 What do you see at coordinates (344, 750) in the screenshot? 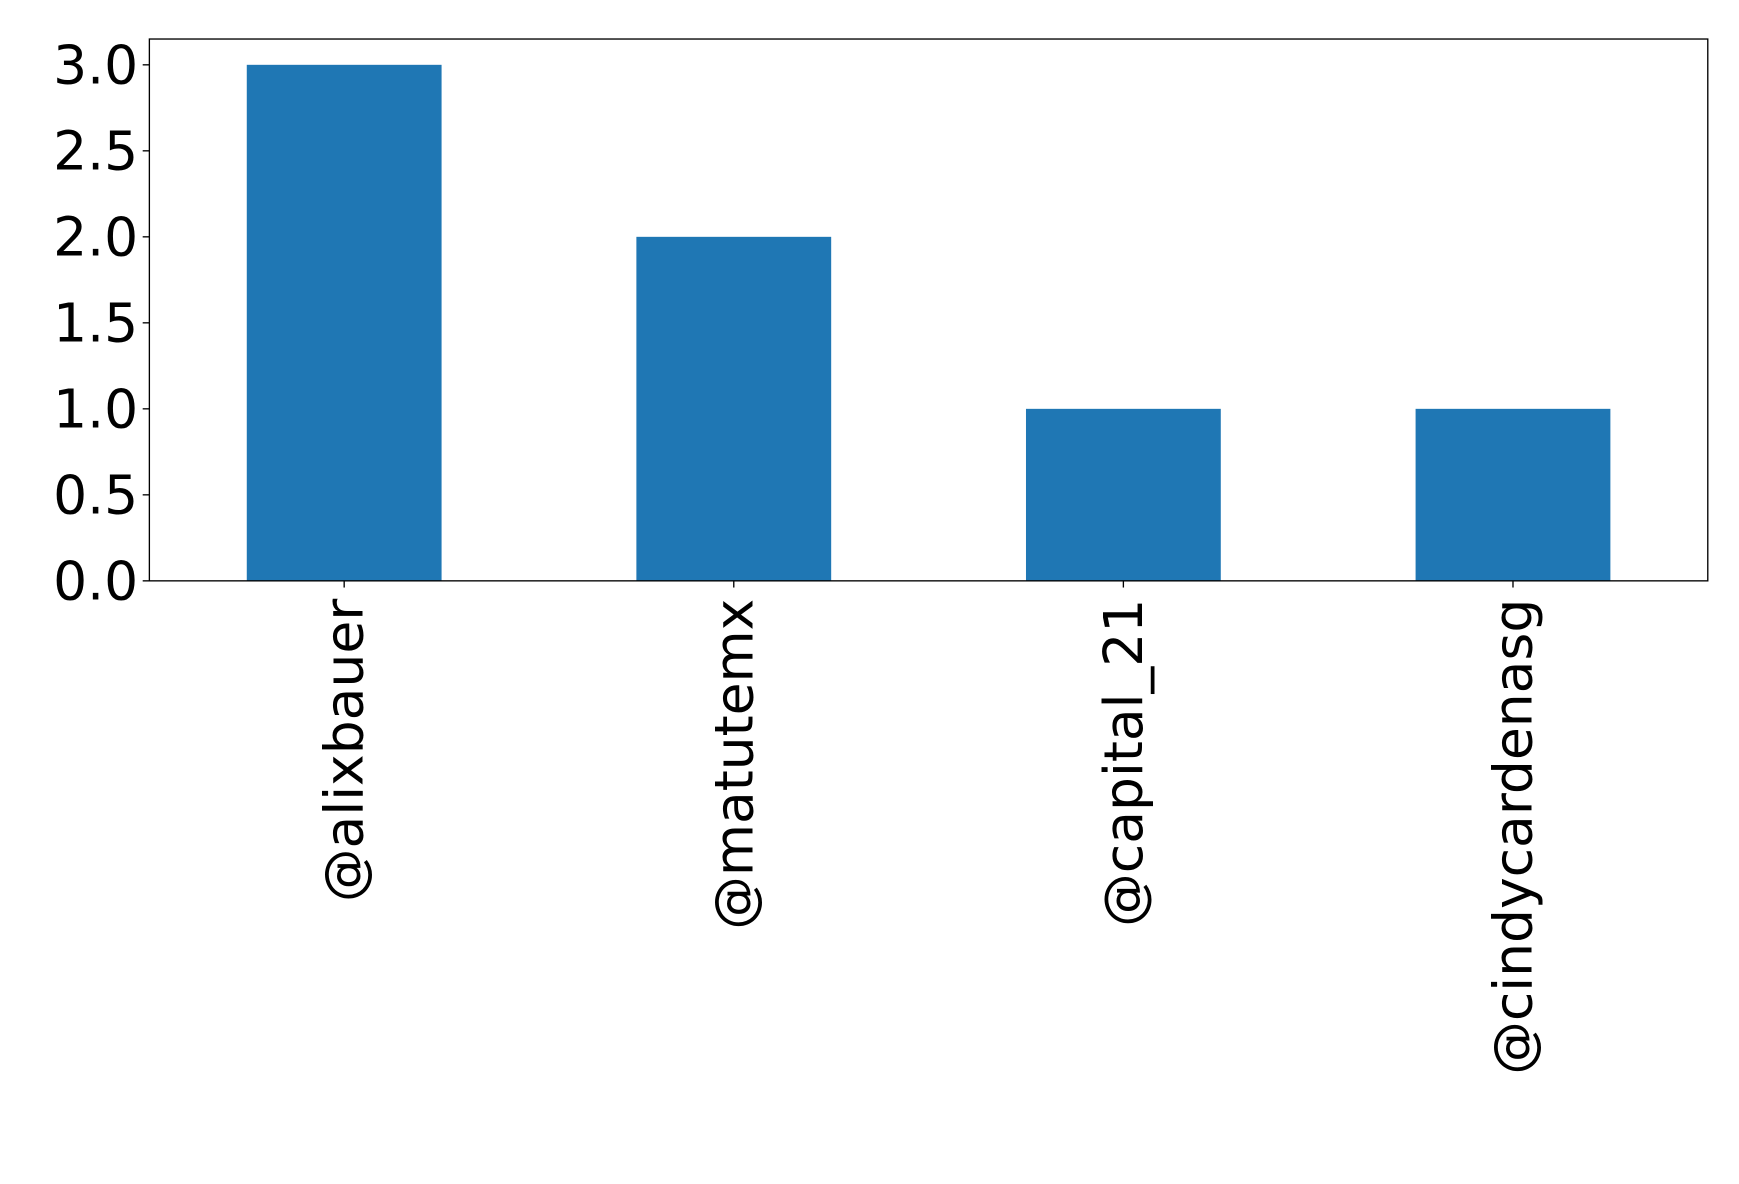
I see `x-tick-label: @alixbauer` at bounding box center [344, 750].